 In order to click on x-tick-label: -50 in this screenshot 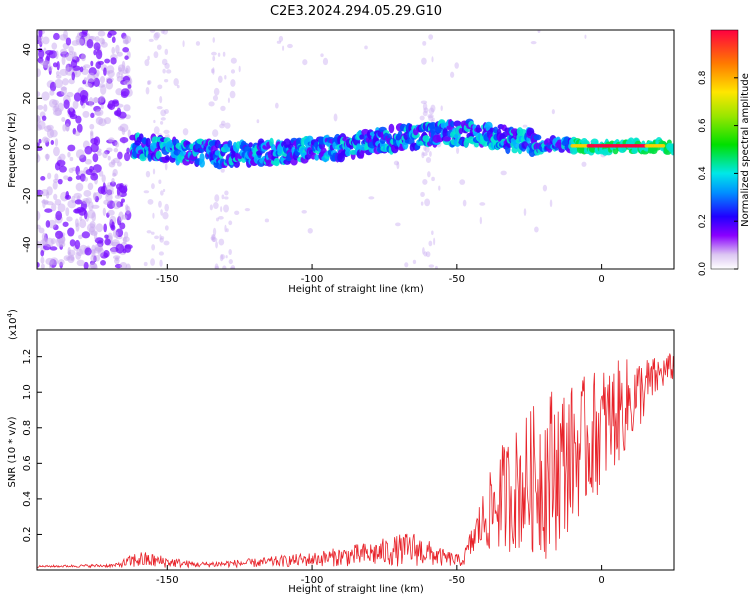, I will do `click(457, 279)`.